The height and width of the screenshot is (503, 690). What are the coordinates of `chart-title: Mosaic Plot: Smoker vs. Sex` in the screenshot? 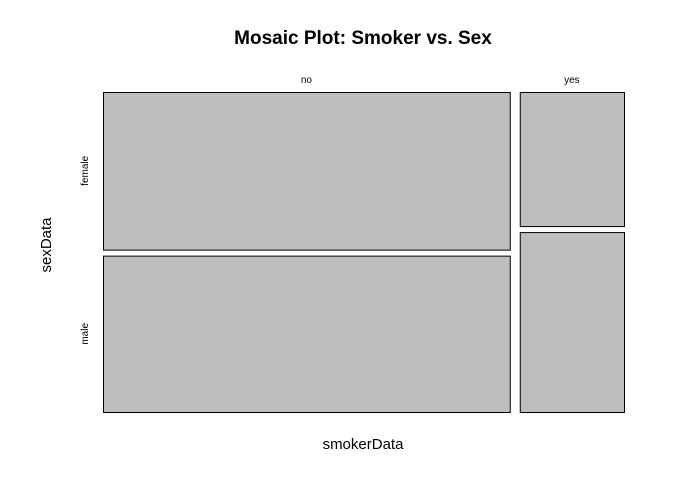 It's located at (363, 38).